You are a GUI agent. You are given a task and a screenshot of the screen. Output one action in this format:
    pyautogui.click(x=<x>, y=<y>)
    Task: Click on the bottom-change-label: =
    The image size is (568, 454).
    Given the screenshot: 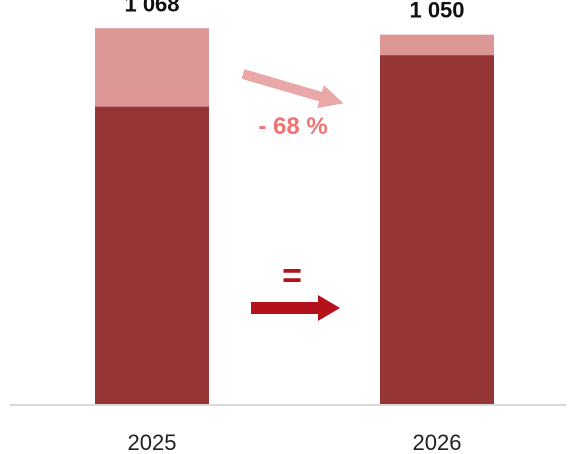 What is the action you would take?
    pyautogui.click(x=292, y=276)
    